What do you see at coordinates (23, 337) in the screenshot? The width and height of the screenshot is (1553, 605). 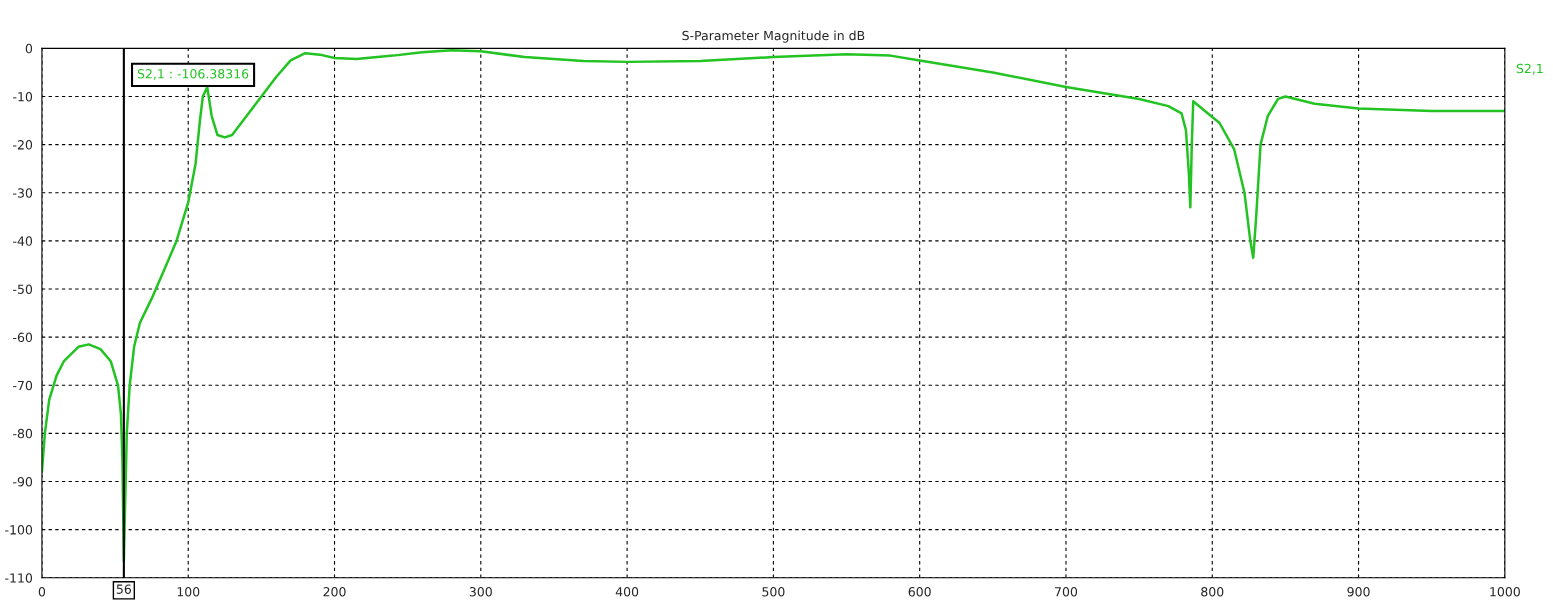 I see `y-tick-label: -60` at bounding box center [23, 337].